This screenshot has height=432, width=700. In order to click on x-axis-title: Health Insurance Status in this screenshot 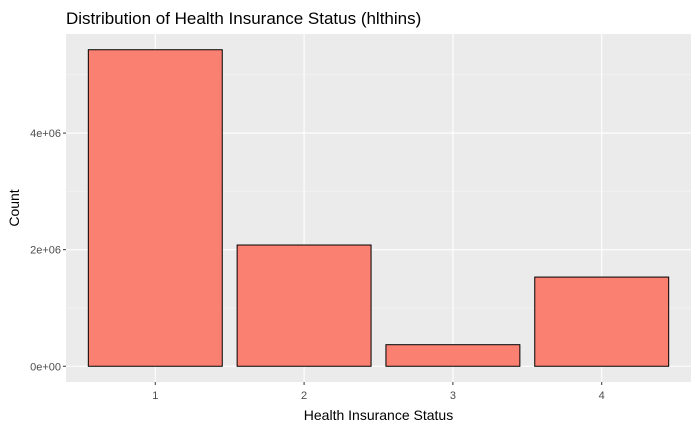, I will do `click(378, 415)`.